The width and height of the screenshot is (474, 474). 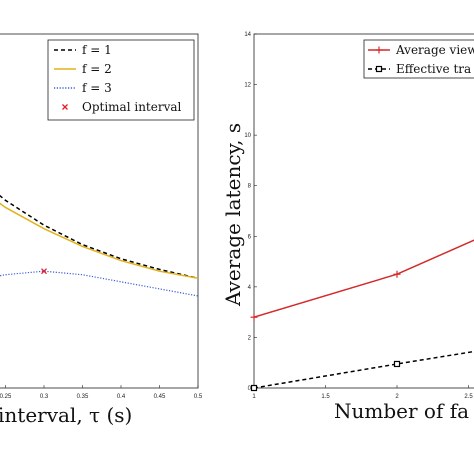 I want to click on legend-label: Average view, so click(x=434, y=50).